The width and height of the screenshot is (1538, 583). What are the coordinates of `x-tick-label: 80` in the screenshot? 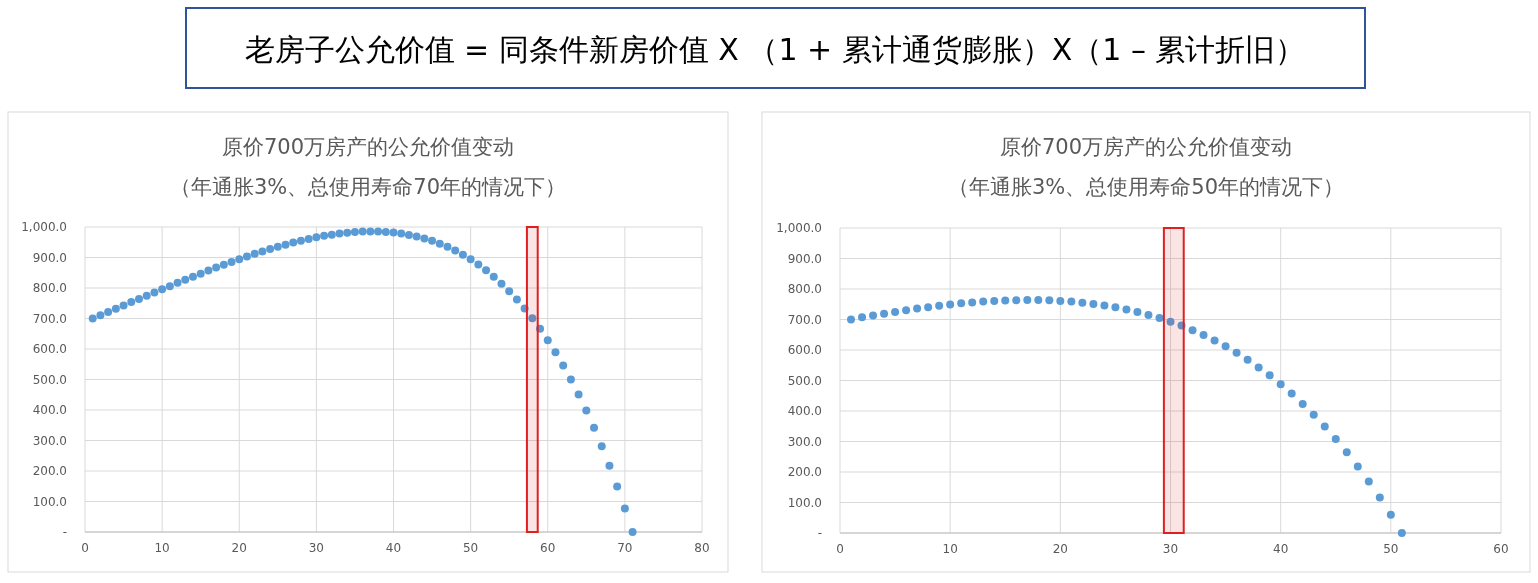 It's located at (702, 548).